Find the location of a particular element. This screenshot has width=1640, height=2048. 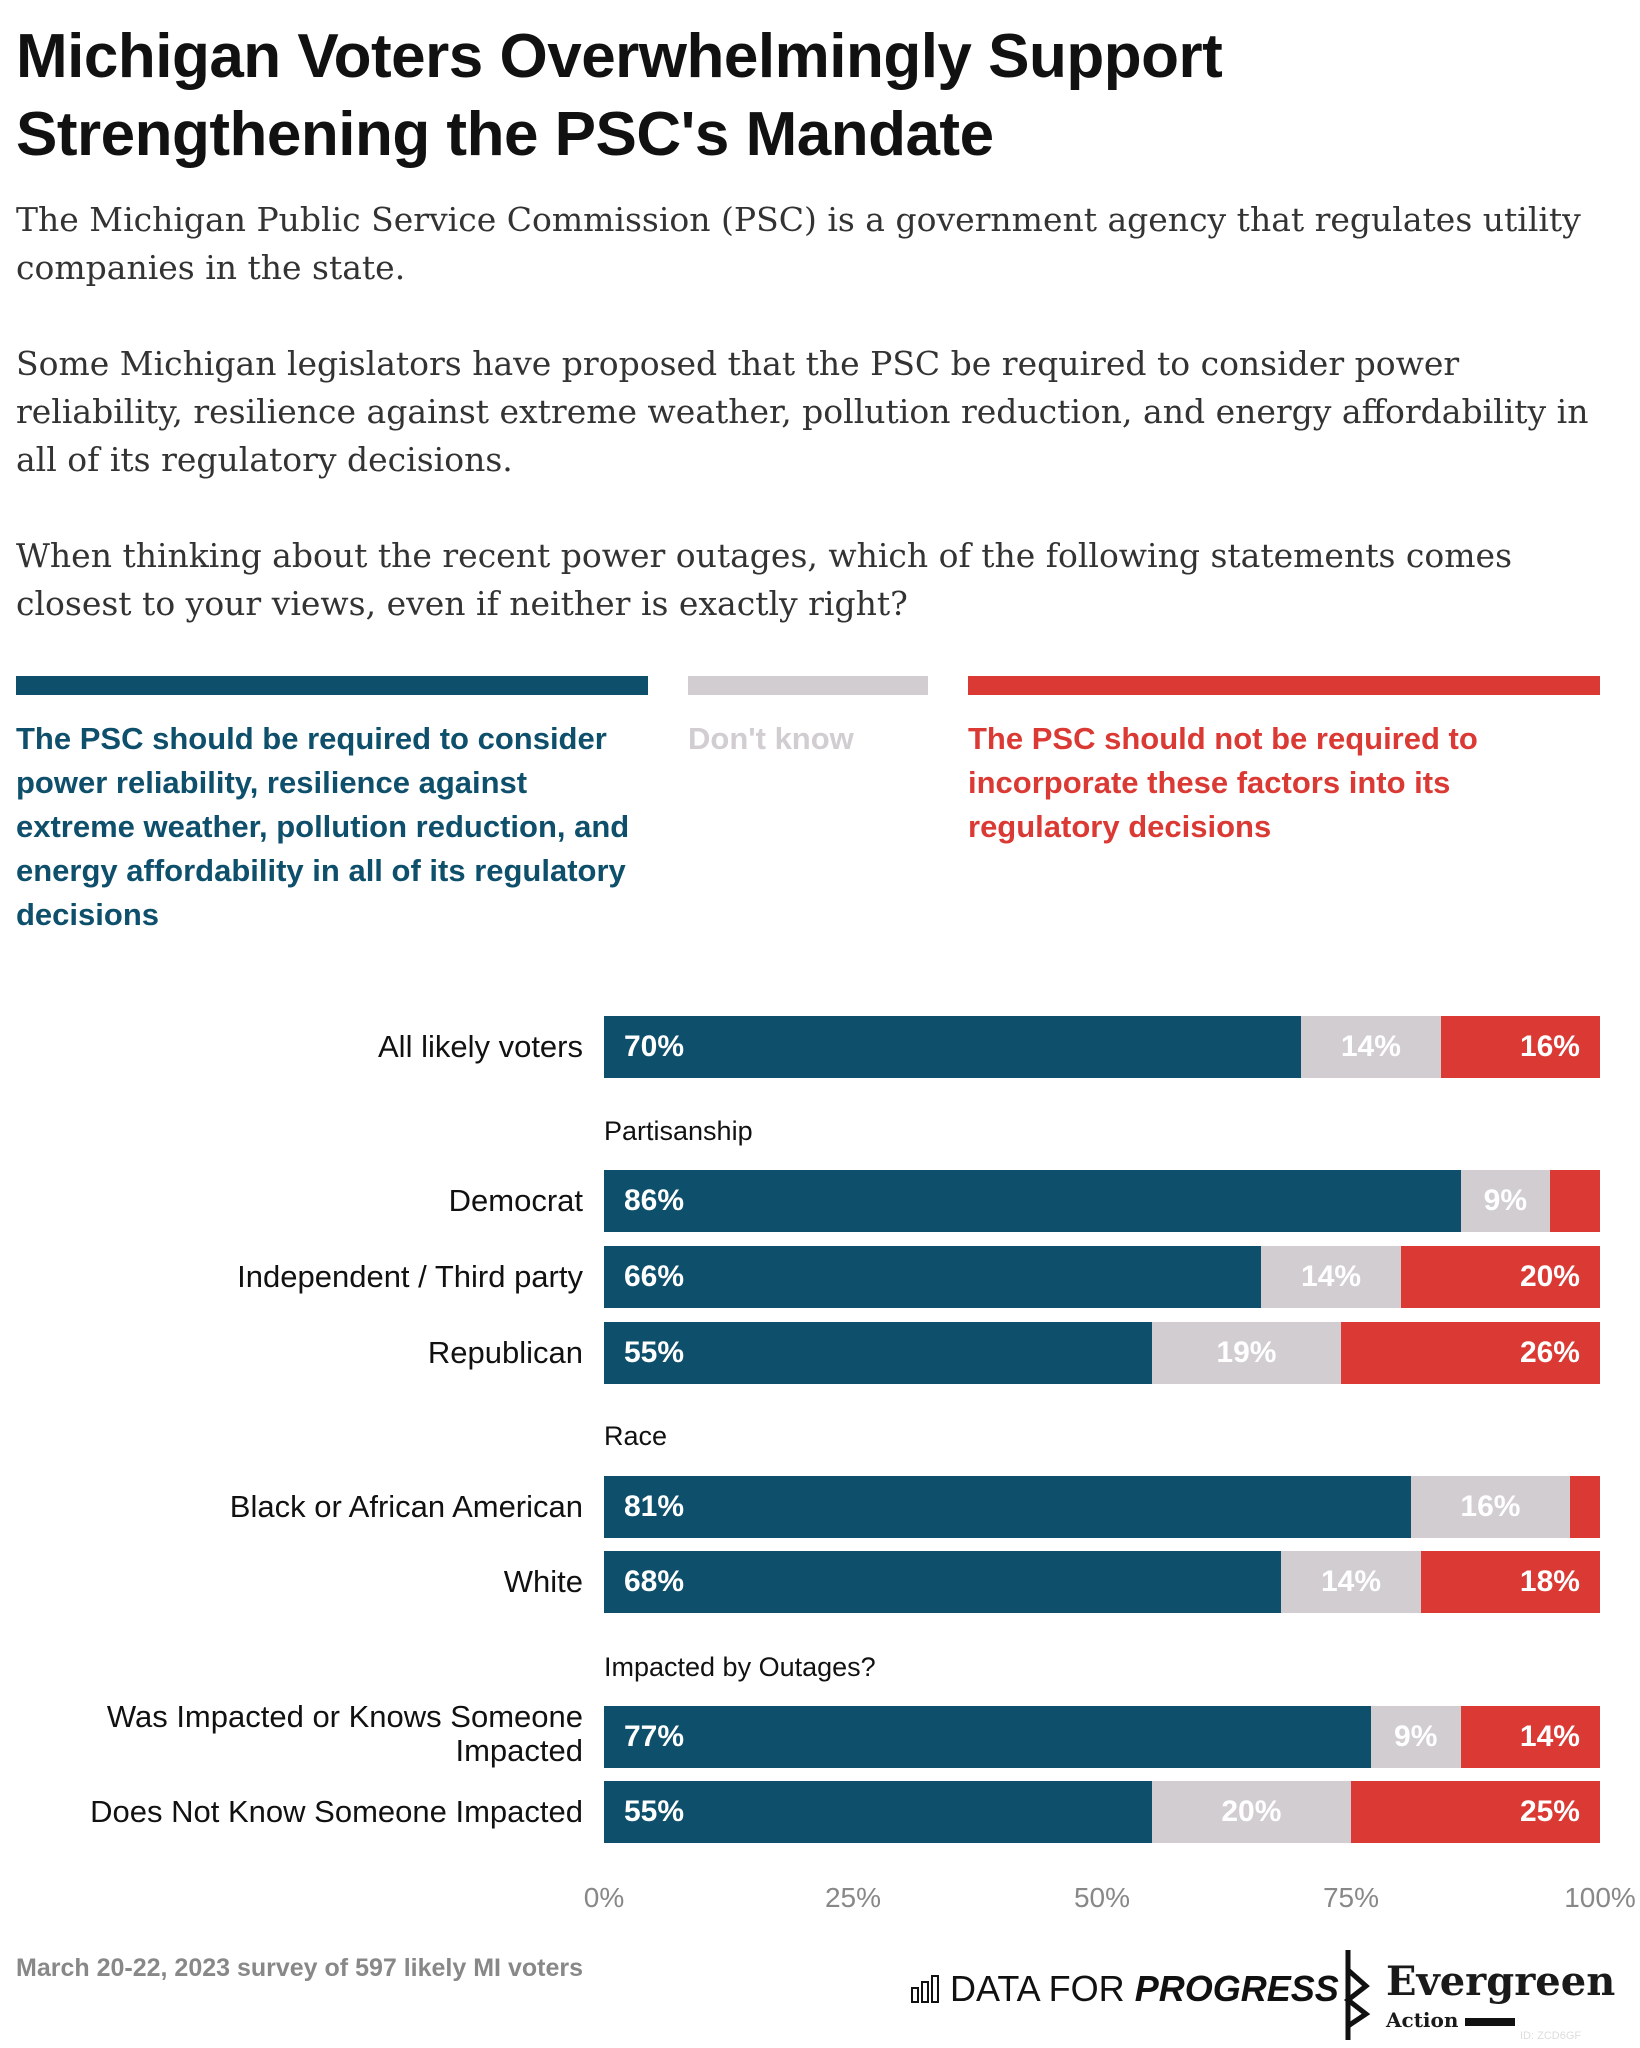

bar-oppose: 18% is located at coordinates (1510, 1582).